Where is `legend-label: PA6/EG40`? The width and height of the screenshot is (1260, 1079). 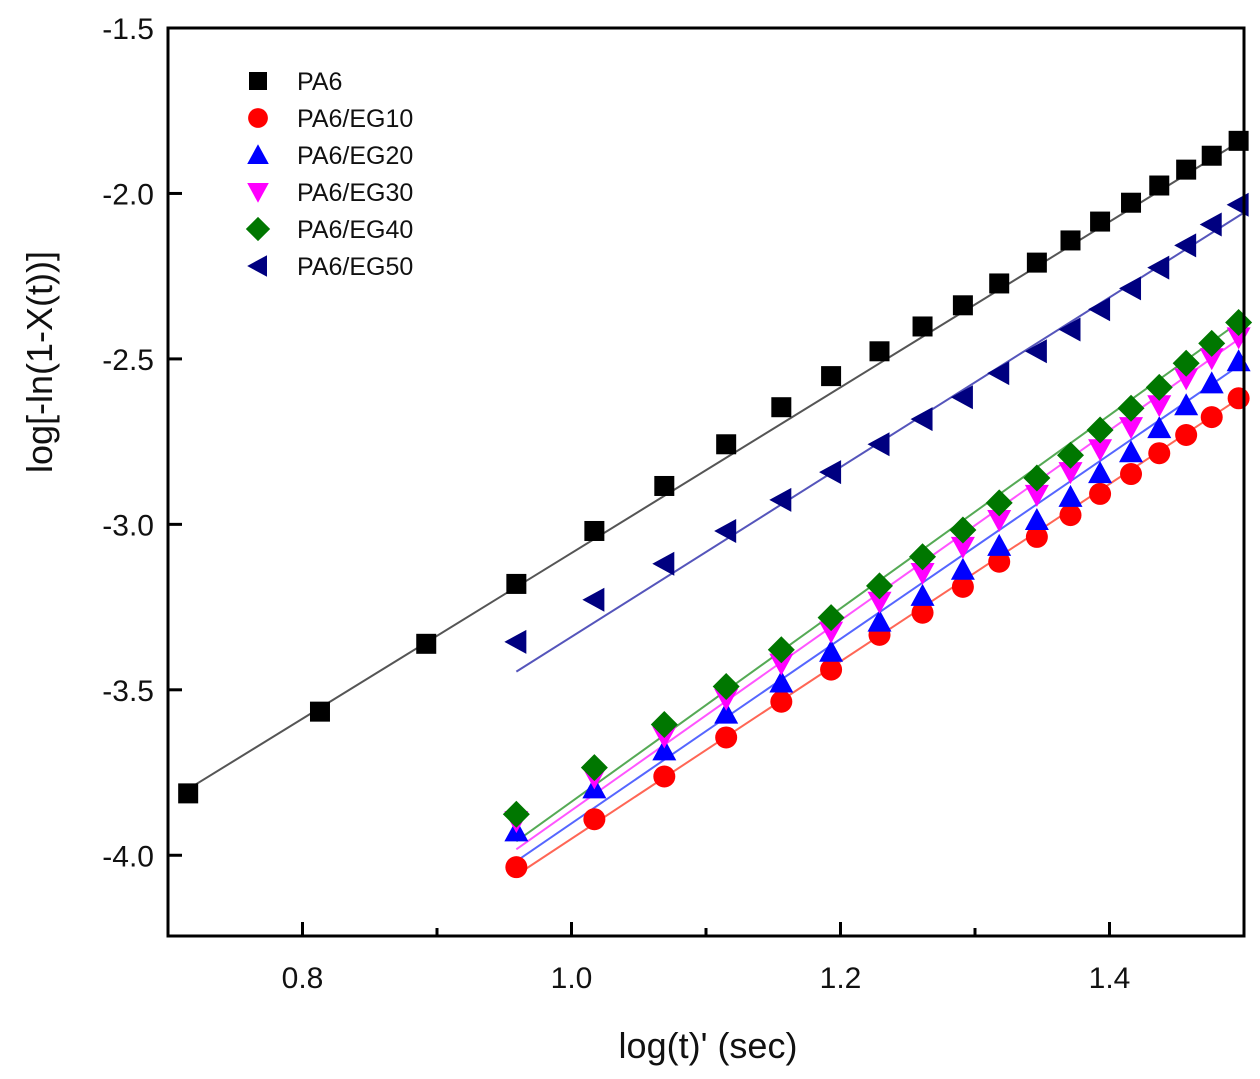
legend-label: PA6/EG40 is located at coordinates (355, 230).